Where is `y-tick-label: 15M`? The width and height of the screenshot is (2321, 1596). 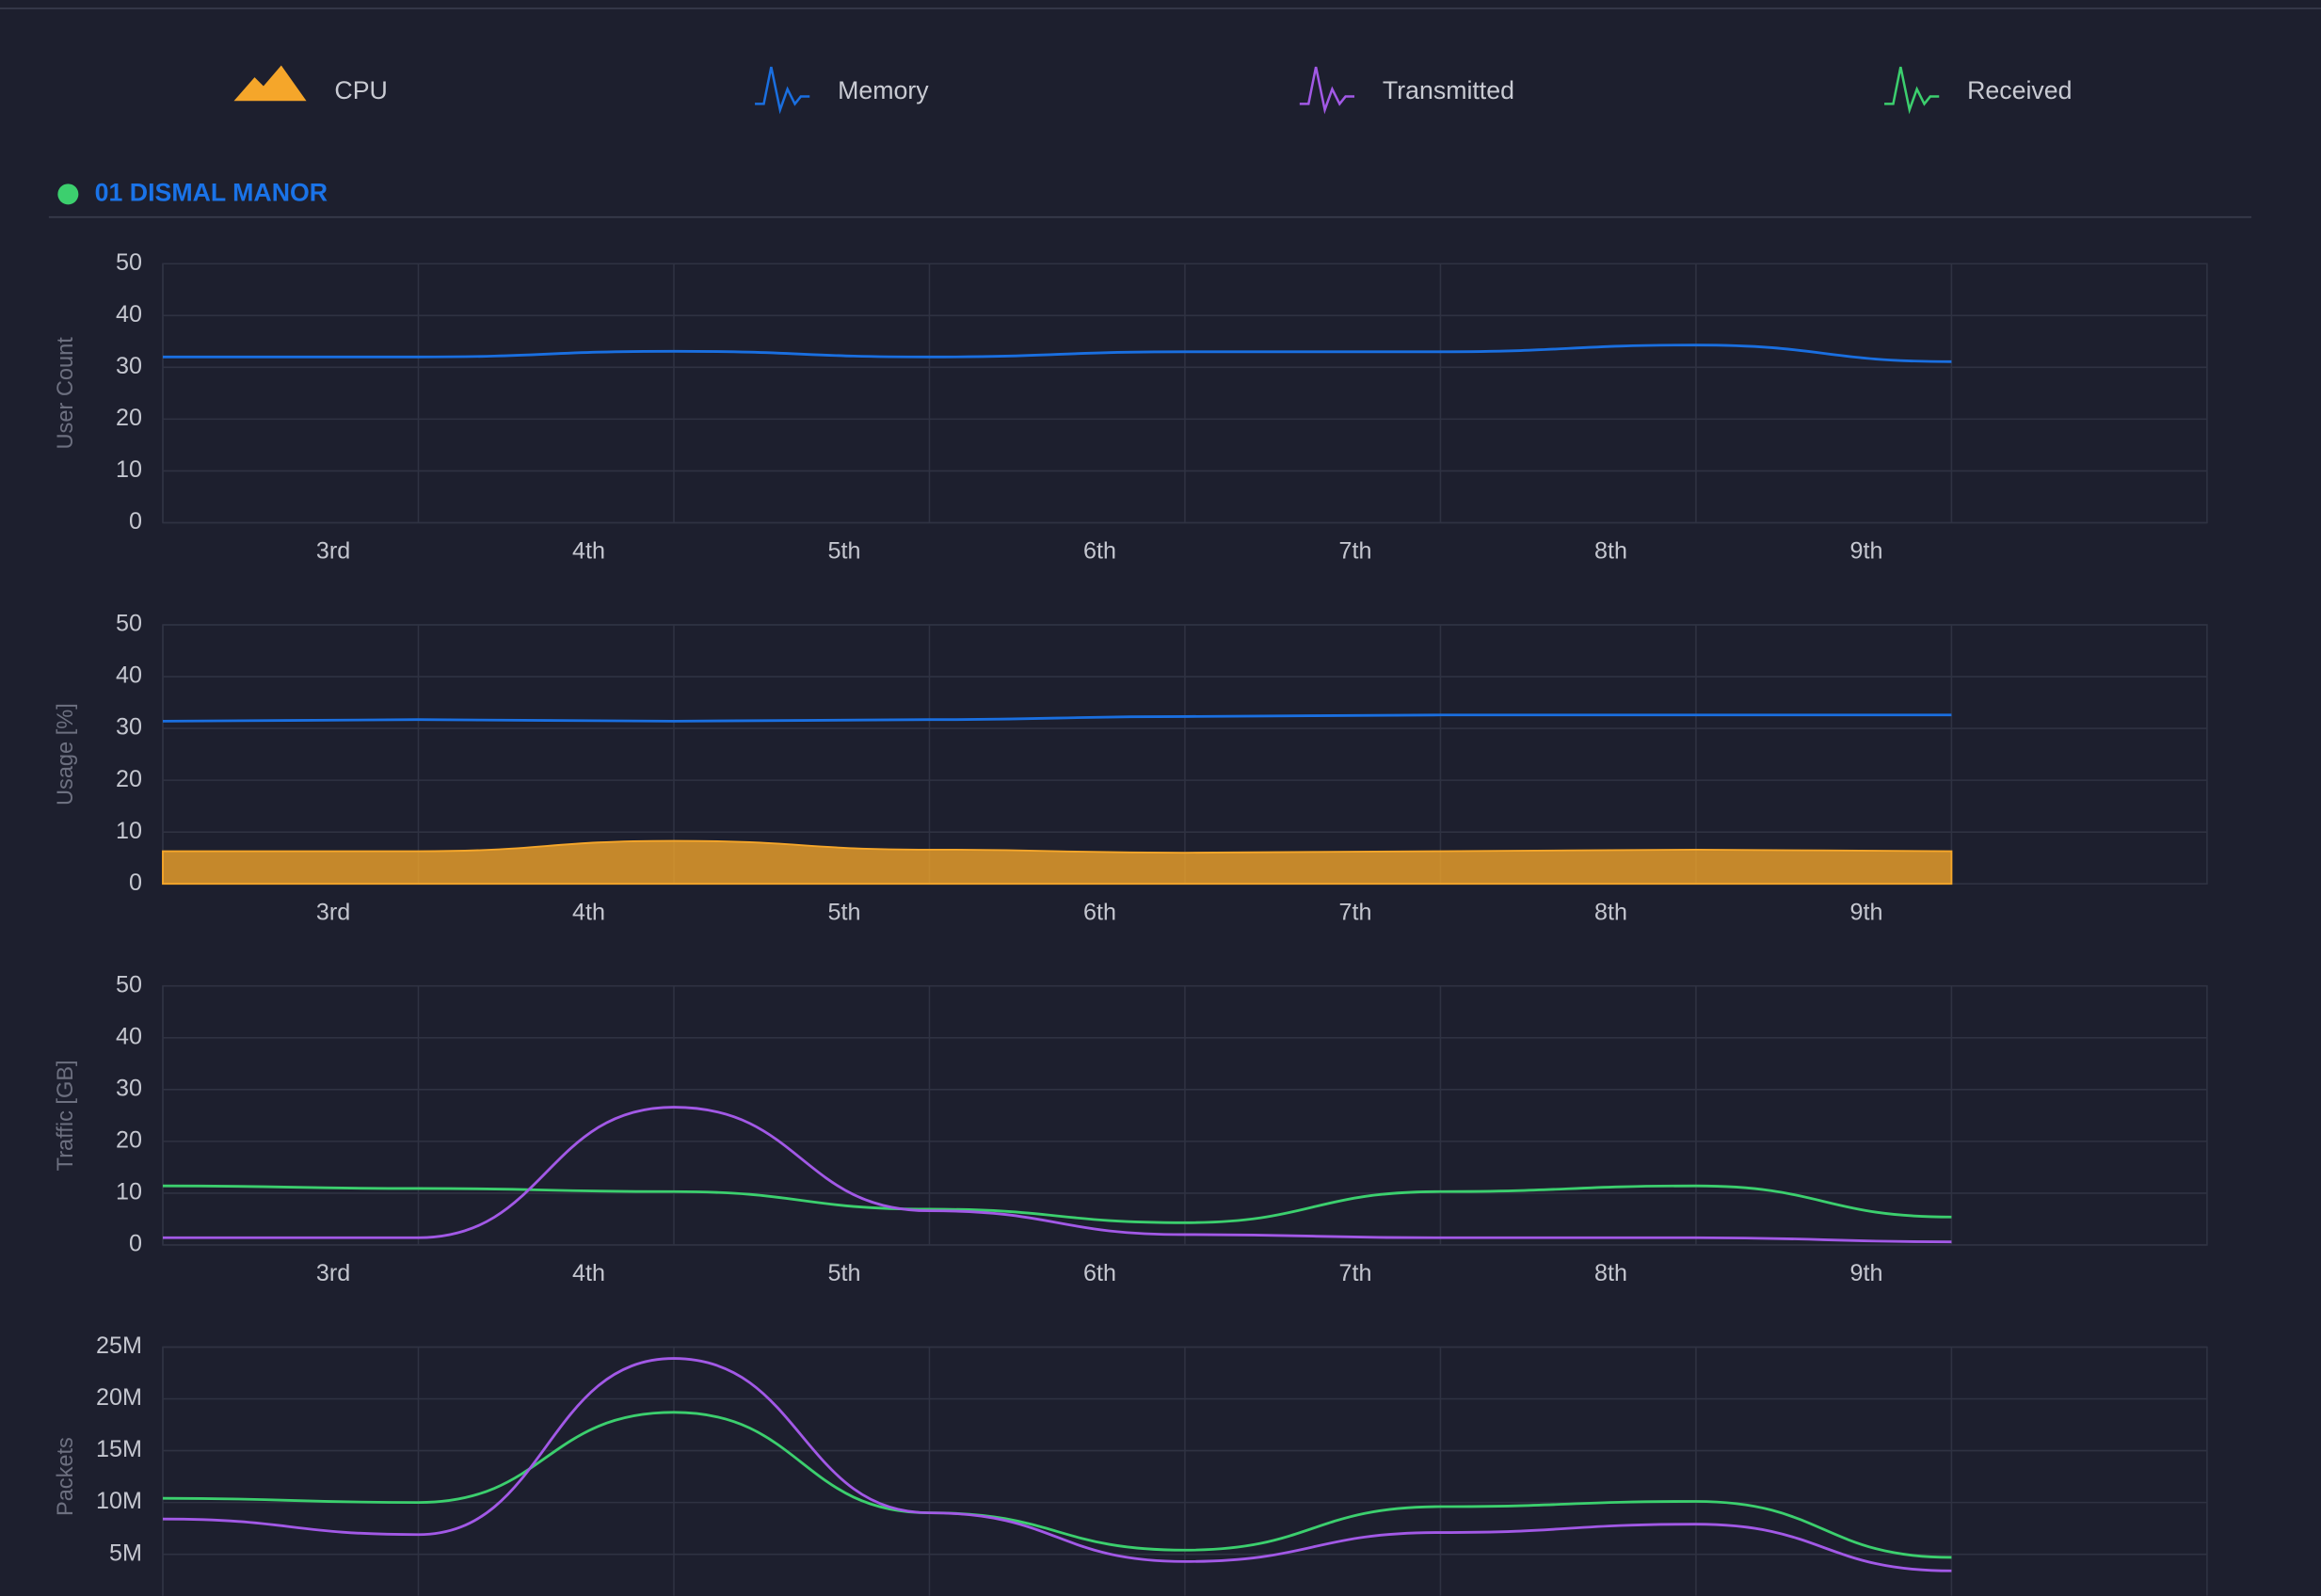 y-tick-label: 15M is located at coordinates (119, 1449).